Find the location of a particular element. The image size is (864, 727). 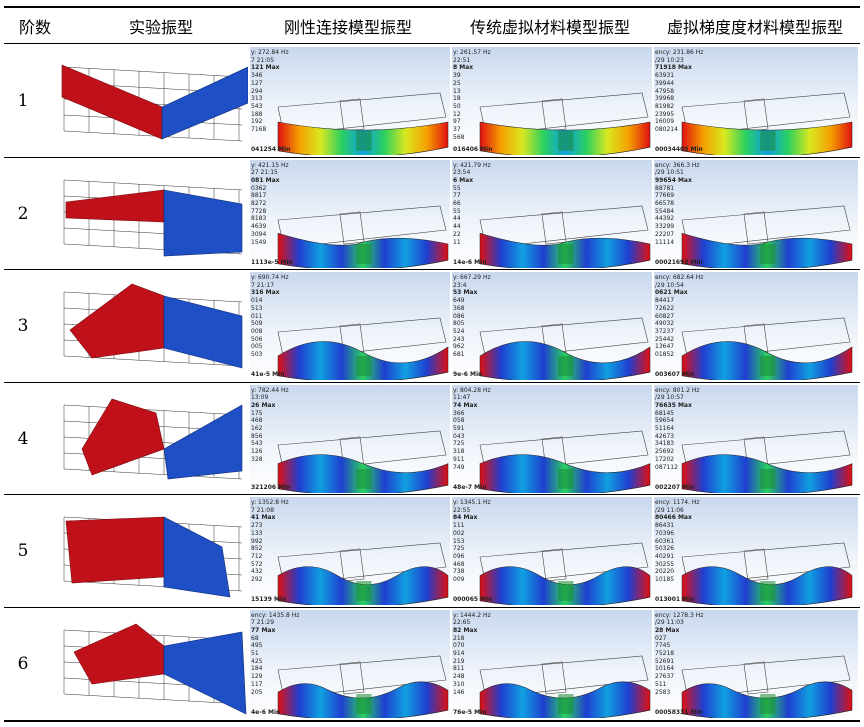

legend-tick: 17202 is located at coordinates (665, 459).